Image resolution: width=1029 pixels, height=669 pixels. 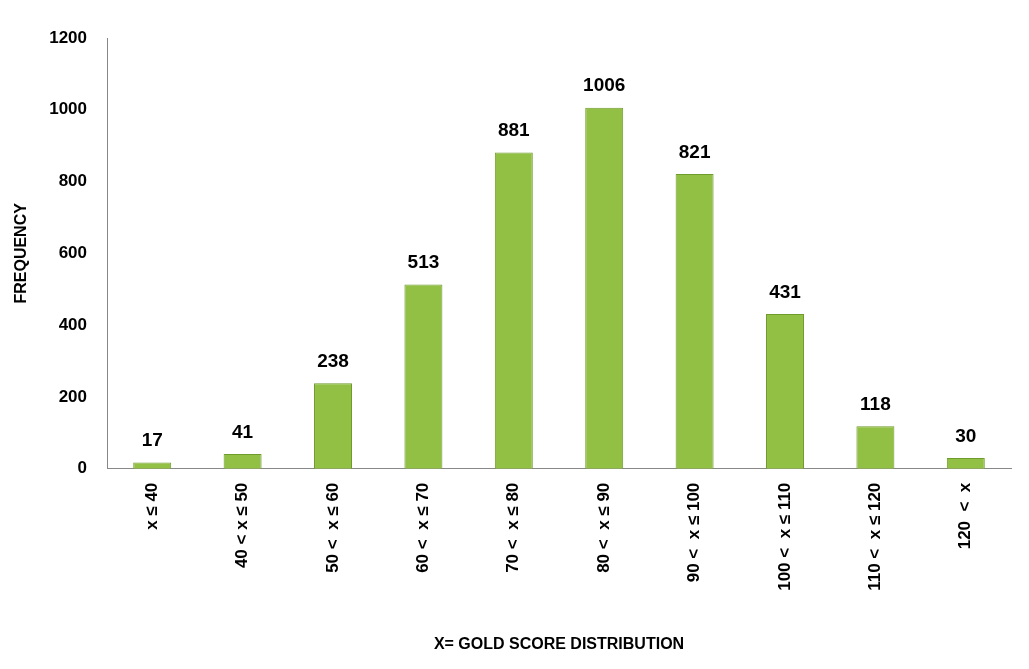 I want to click on data-label: 118, so click(x=875, y=404).